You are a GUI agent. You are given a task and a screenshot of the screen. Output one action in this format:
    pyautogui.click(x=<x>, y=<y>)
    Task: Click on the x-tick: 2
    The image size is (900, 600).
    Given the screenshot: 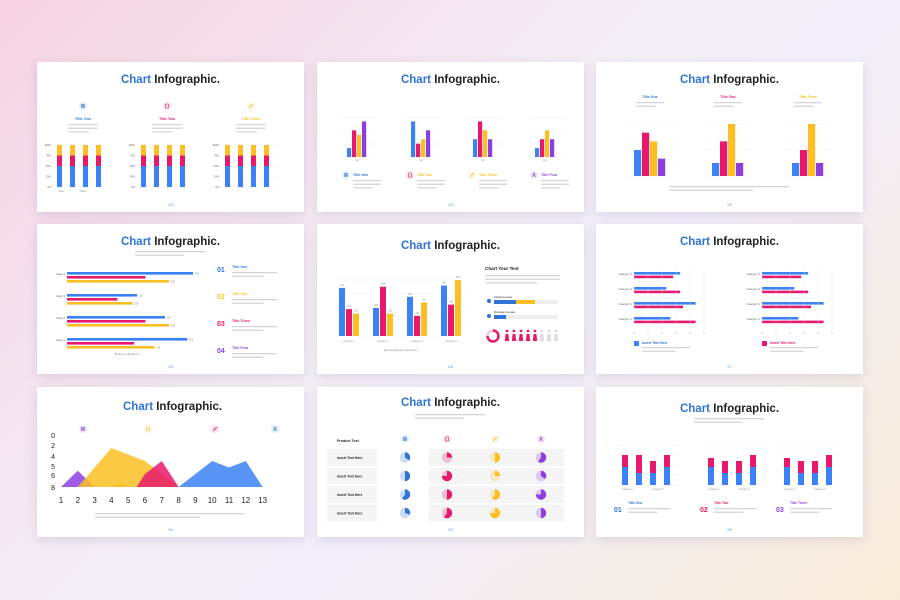 What is the action you would take?
    pyautogui.click(x=790, y=333)
    